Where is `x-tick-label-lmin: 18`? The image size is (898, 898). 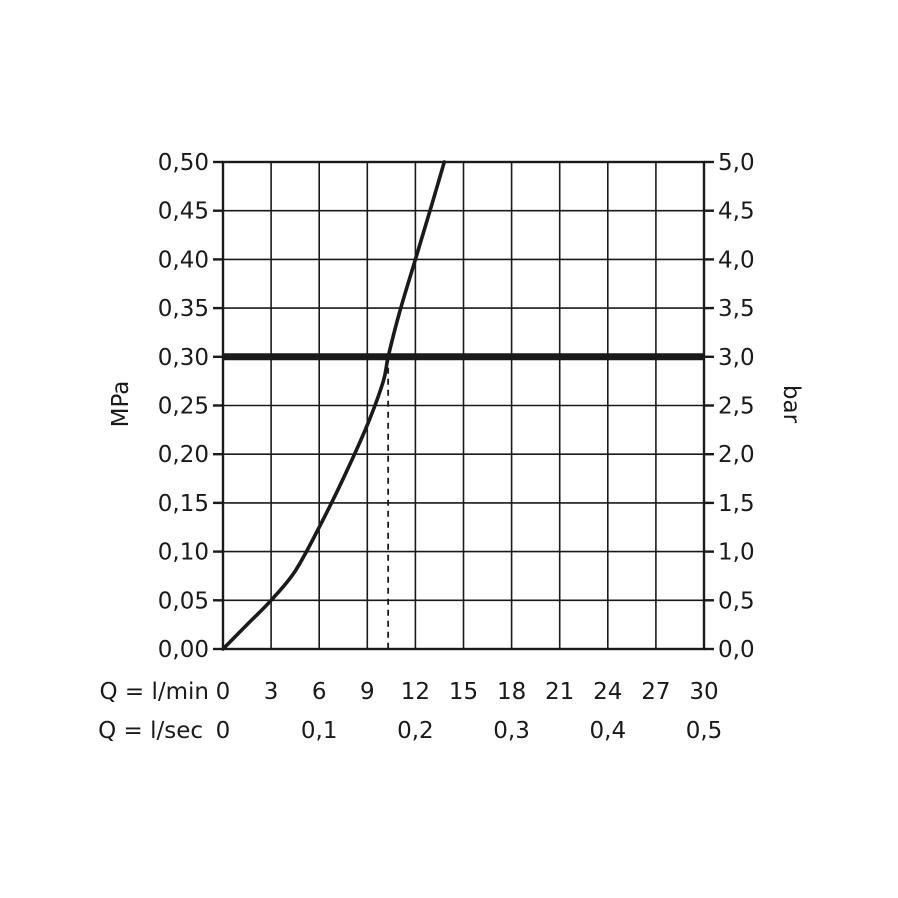
x-tick-label-lmin: 18 is located at coordinates (511, 692).